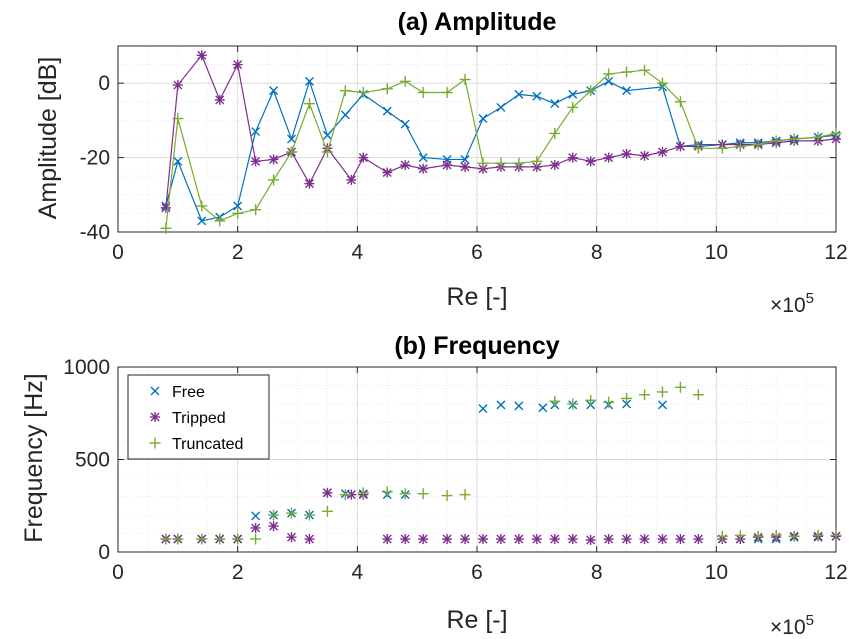  What do you see at coordinates (476, 346) in the screenshot?
I see `frequency-title: (b) Frequency` at bounding box center [476, 346].